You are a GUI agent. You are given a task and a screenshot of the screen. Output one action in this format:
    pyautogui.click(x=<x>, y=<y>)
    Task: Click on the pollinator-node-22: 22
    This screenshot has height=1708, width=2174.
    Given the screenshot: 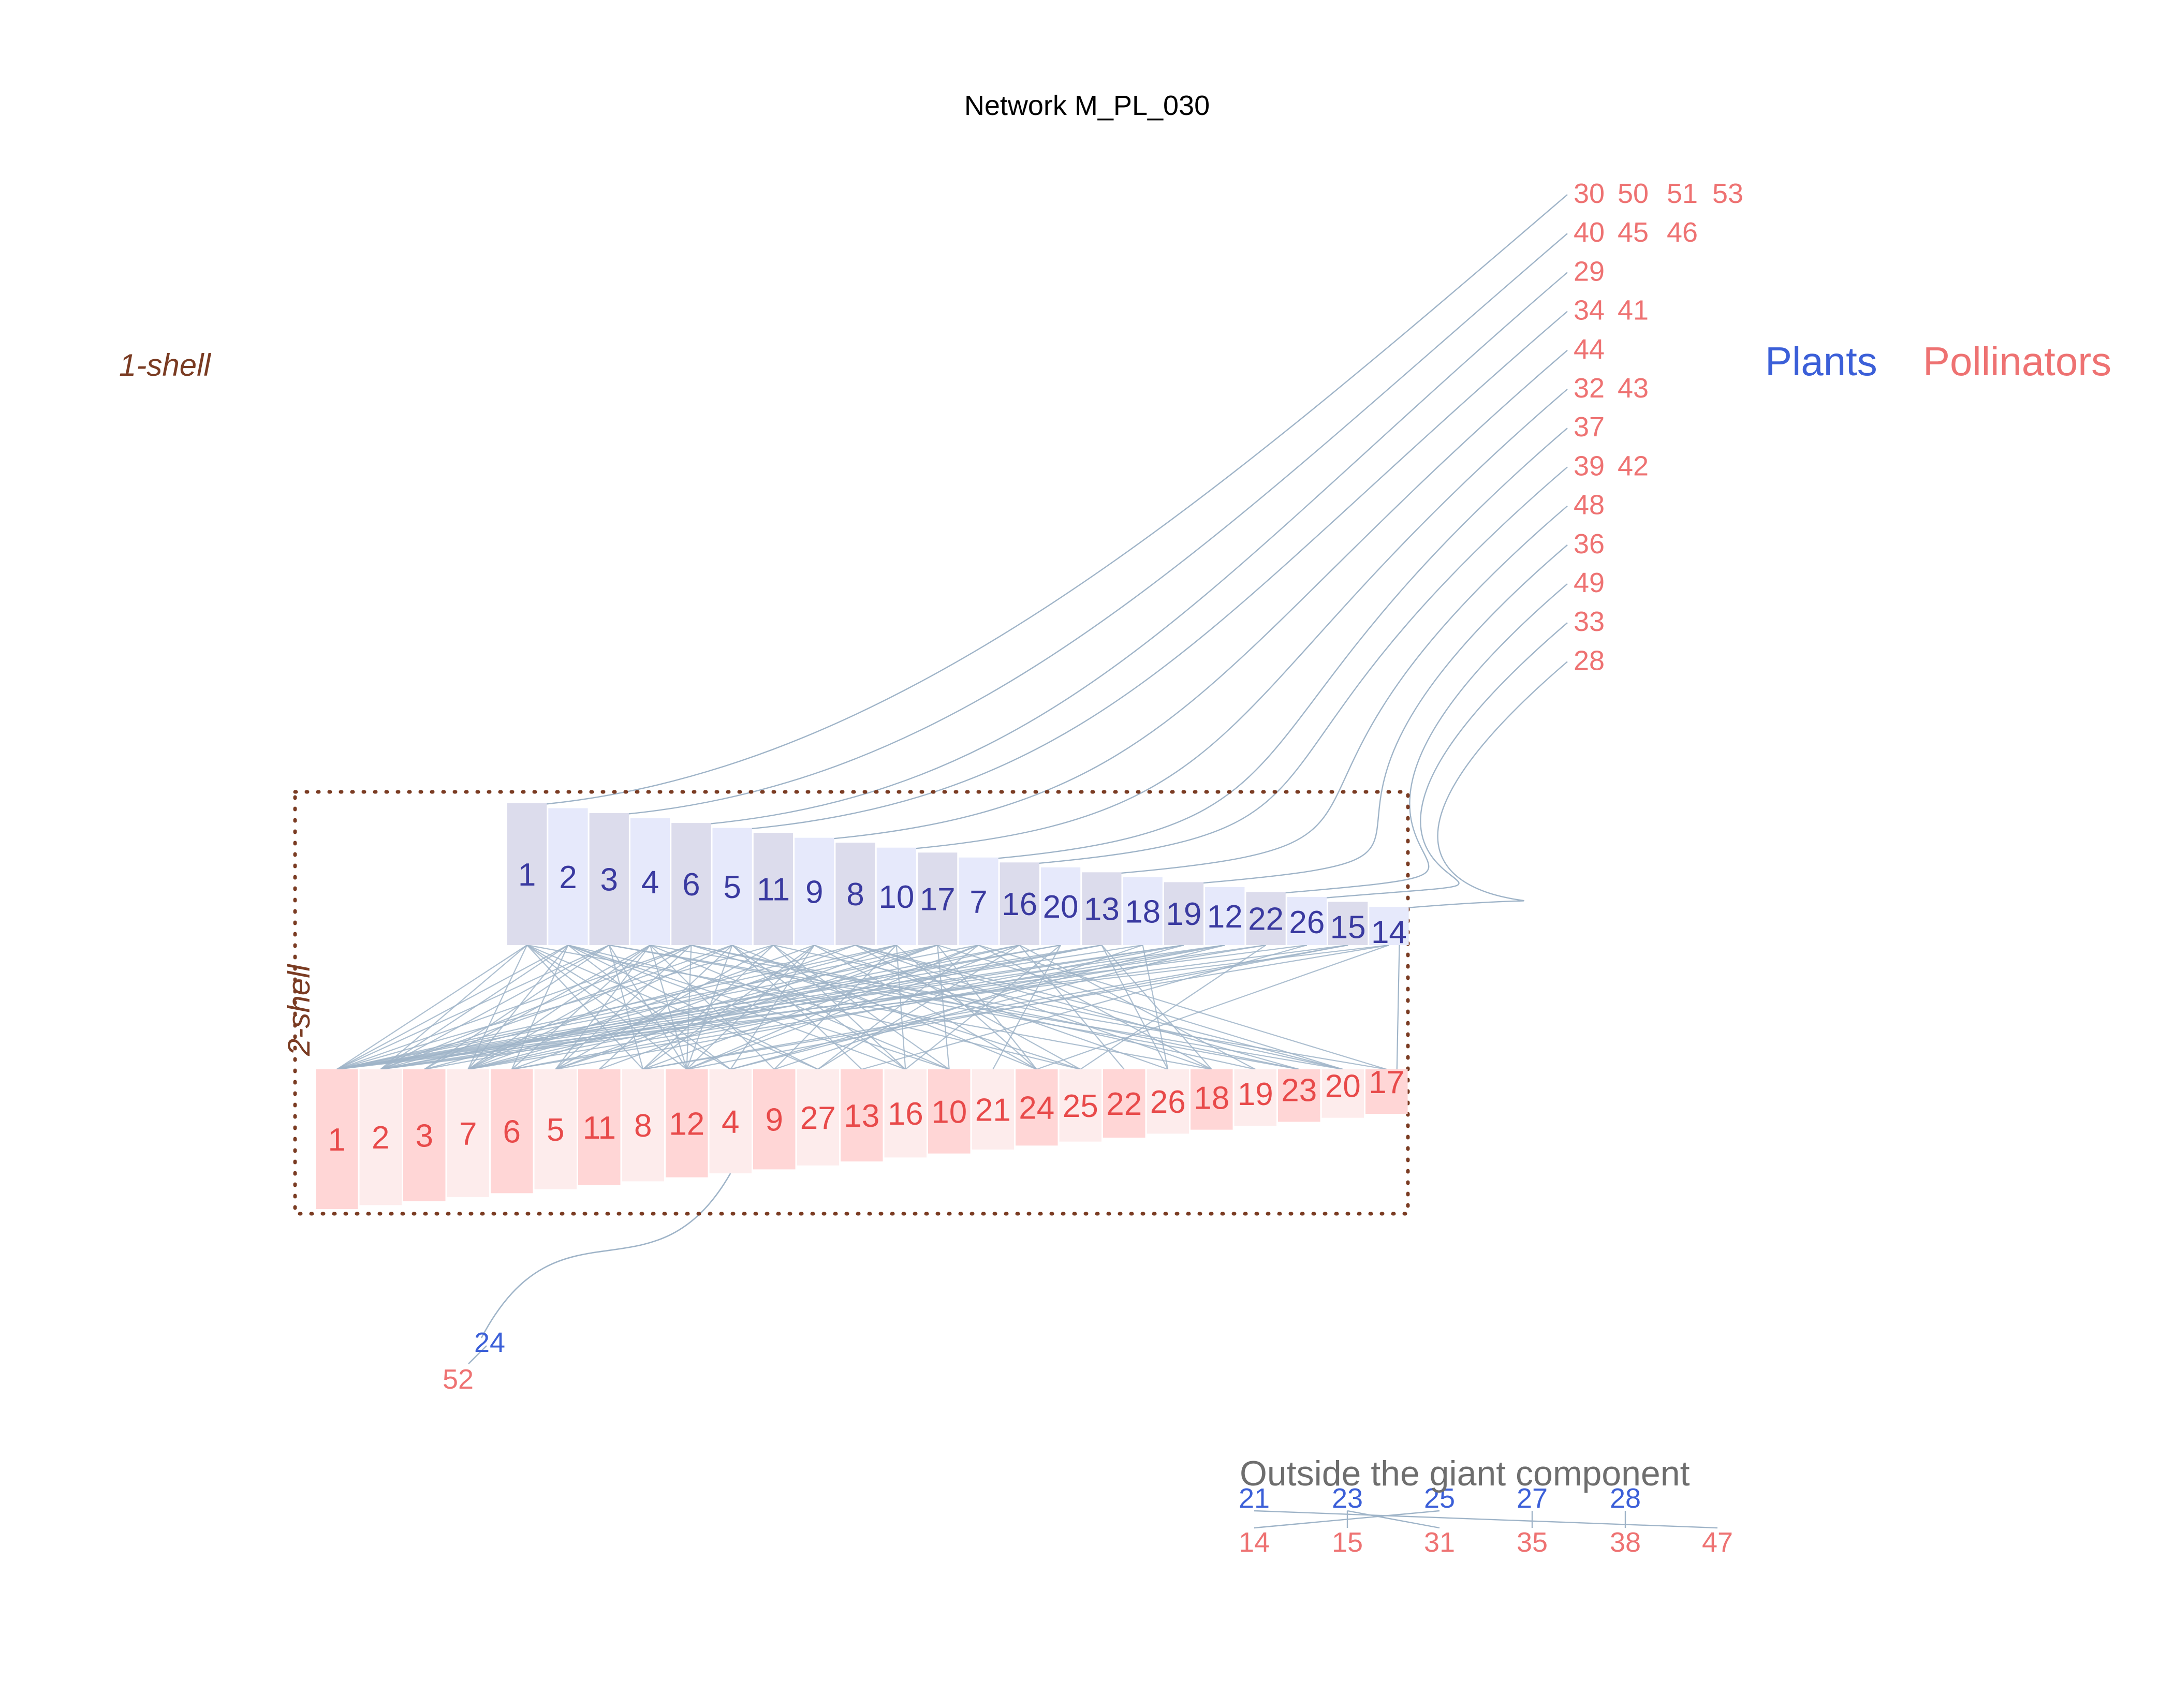 What is the action you would take?
    pyautogui.click(x=1124, y=1103)
    